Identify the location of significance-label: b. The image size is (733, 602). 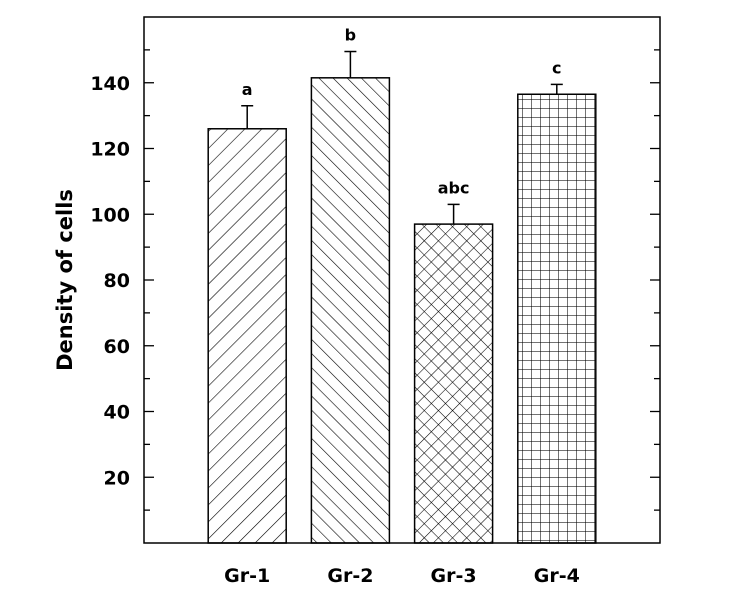
(350, 35).